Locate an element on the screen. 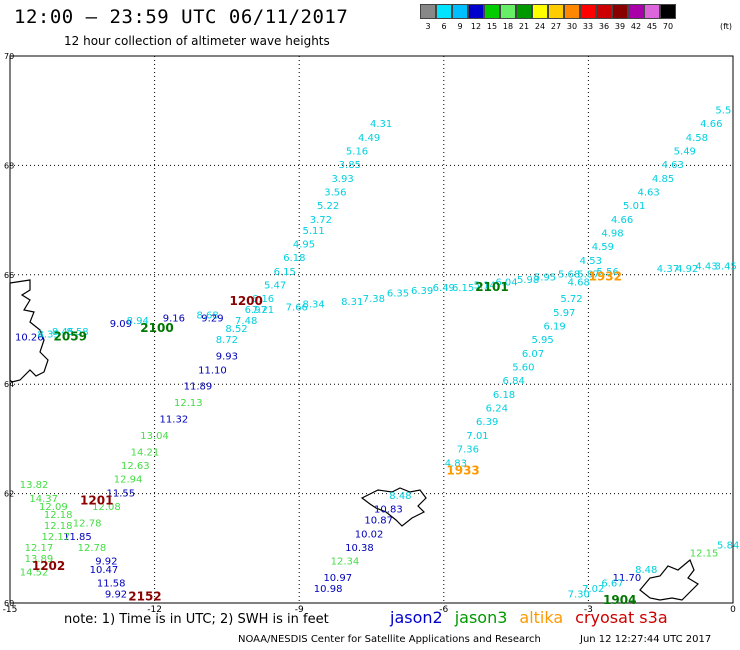 Image resolution: width=740 pixels, height=650 pixels. faroe-islands-coast is located at coordinates (393, 507).